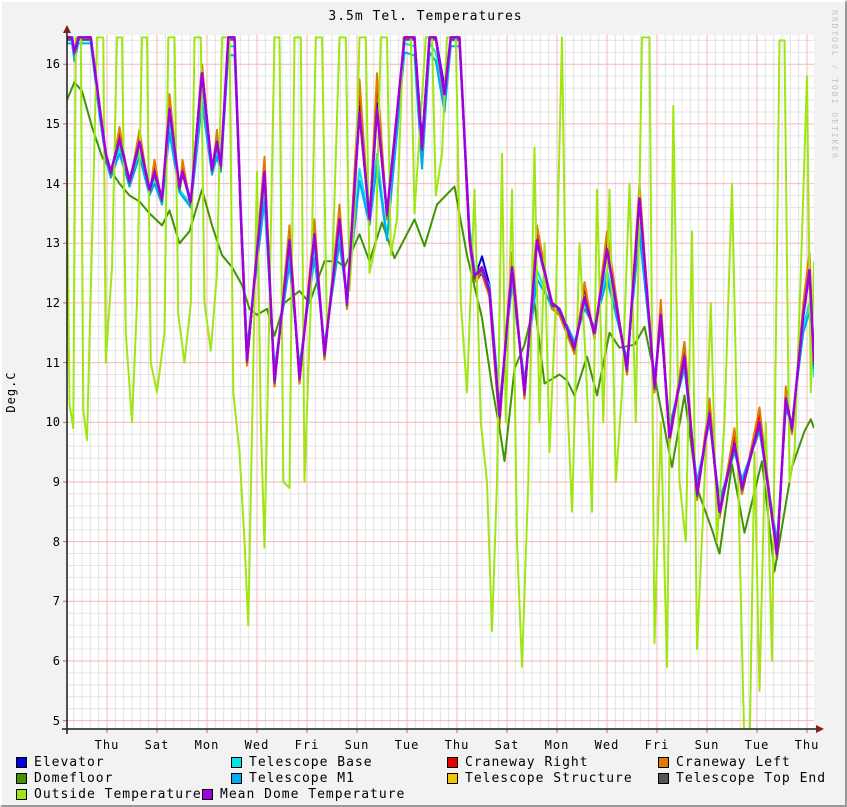 The width and height of the screenshot is (847, 807). Describe the element at coordinates (425, 16) in the screenshot. I see `chart-title: 3.5m Tel. Temperatures` at that location.